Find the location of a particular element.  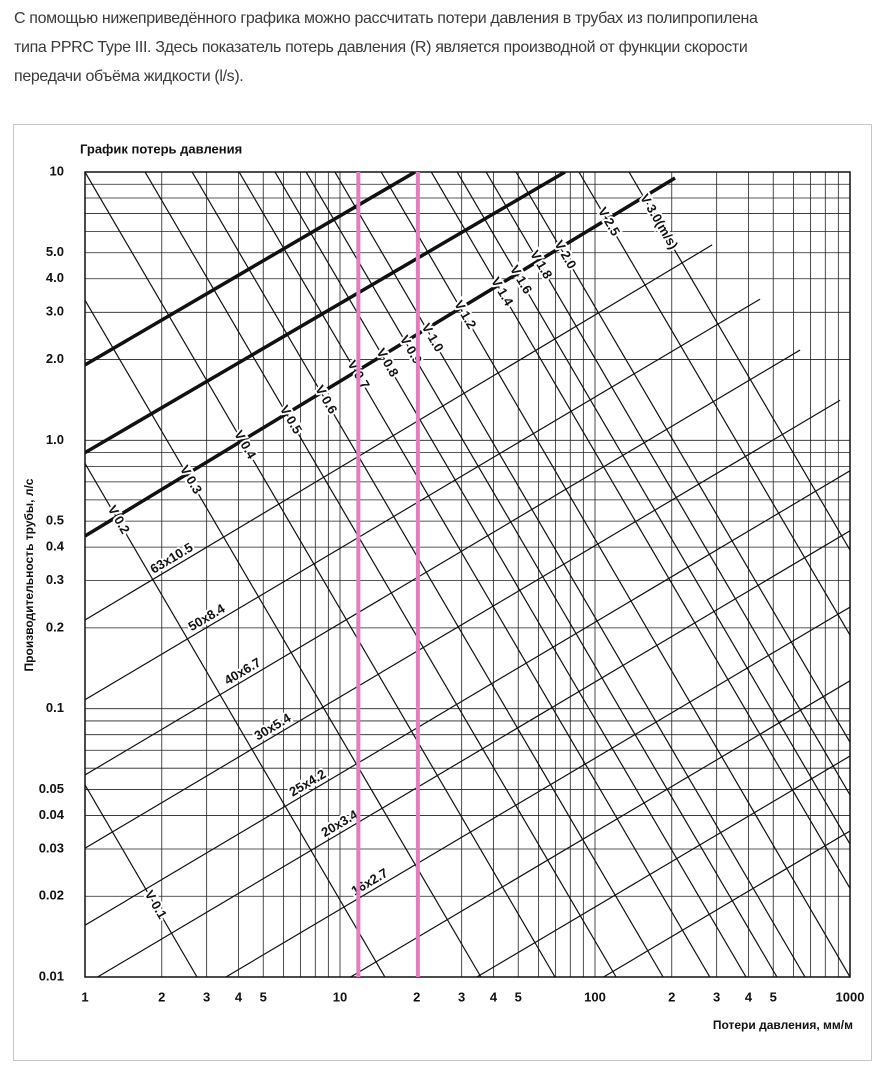

velocity-label: V 1.0 is located at coordinates (433, 338).